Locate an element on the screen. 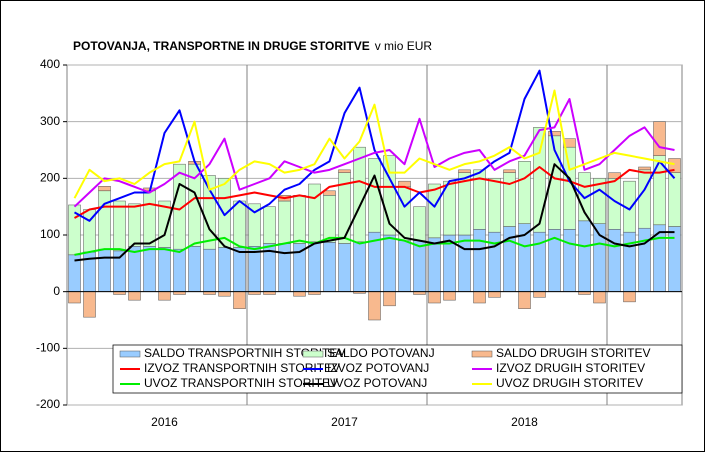  y-tick-label: 0 is located at coordinates (56, 291).